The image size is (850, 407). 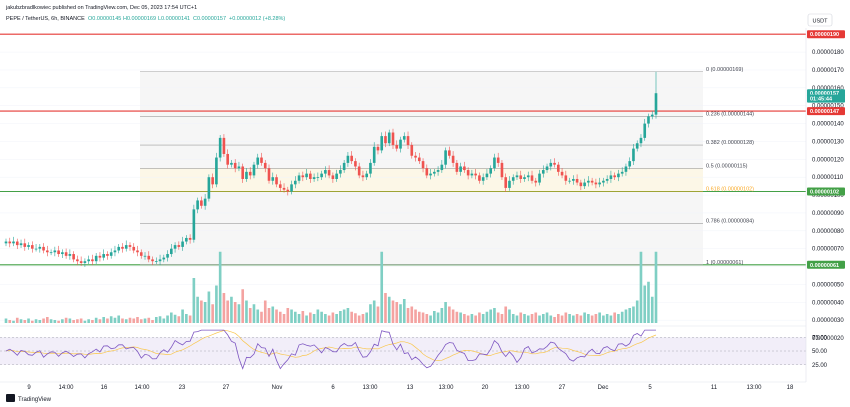 What do you see at coordinates (104, 19) in the screenshot?
I see `ohlc-open: O0.00000145` at bounding box center [104, 19].